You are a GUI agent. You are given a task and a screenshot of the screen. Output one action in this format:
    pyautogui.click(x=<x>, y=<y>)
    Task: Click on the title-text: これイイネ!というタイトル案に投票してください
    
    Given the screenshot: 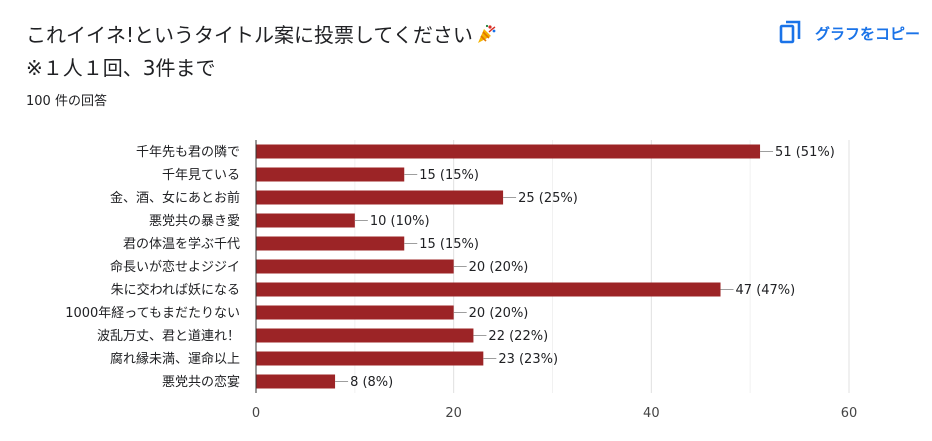 What is the action you would take?
    pyautogui.click(x=249, y=35)
    